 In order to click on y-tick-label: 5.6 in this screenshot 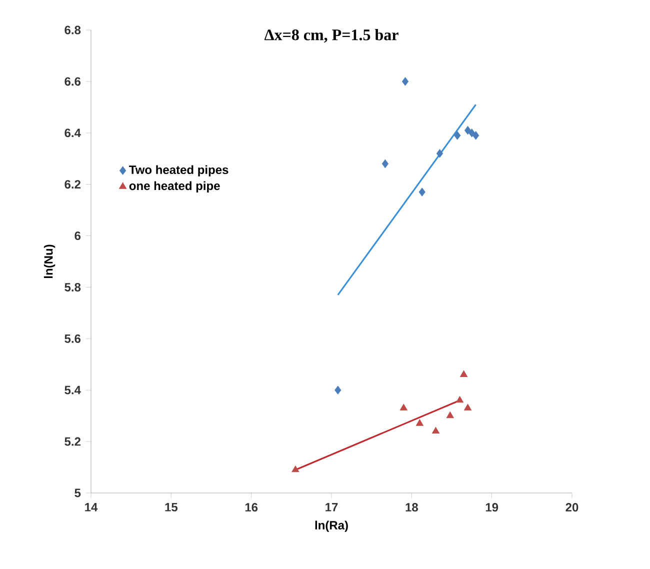, I will do `click(72, 338)`.